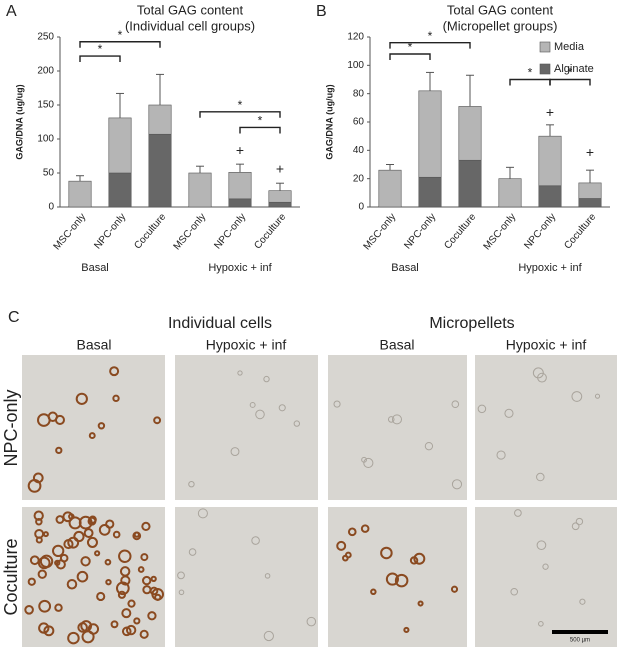  Describe the element at coordinates (355, 37) in the screenshot. I see `y-tick-label: 120` at that location.